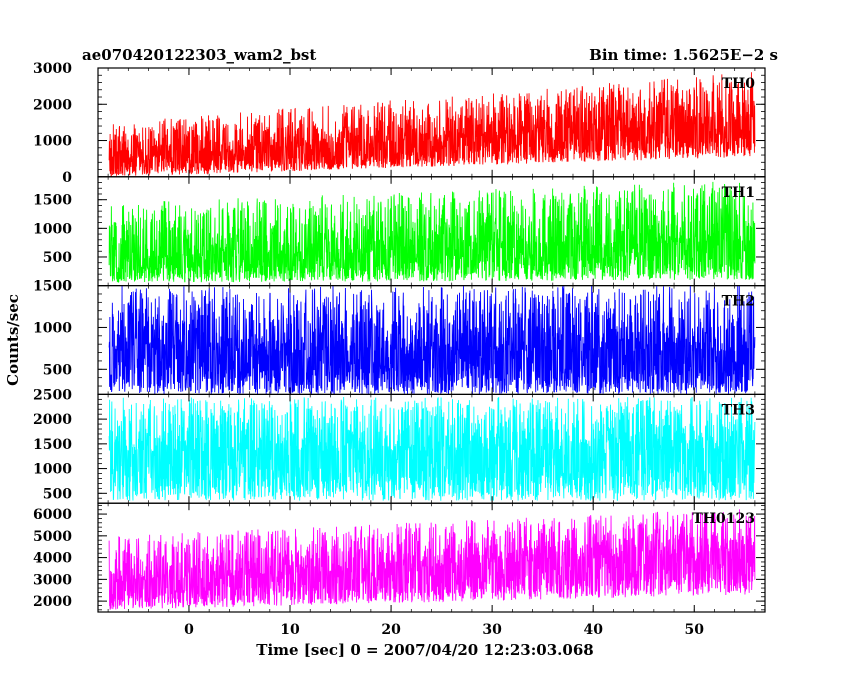 The image size is (850, 680). I want to click on y-tick-label: 4000, so click(52, 559).